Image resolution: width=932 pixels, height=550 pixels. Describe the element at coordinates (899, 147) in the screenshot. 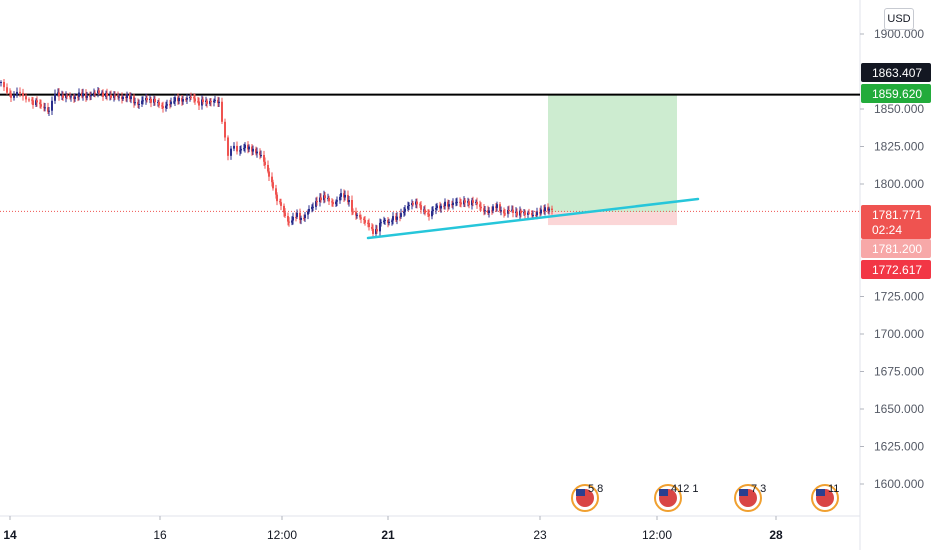

I see `y-tick-label: 1825.000` at that location.